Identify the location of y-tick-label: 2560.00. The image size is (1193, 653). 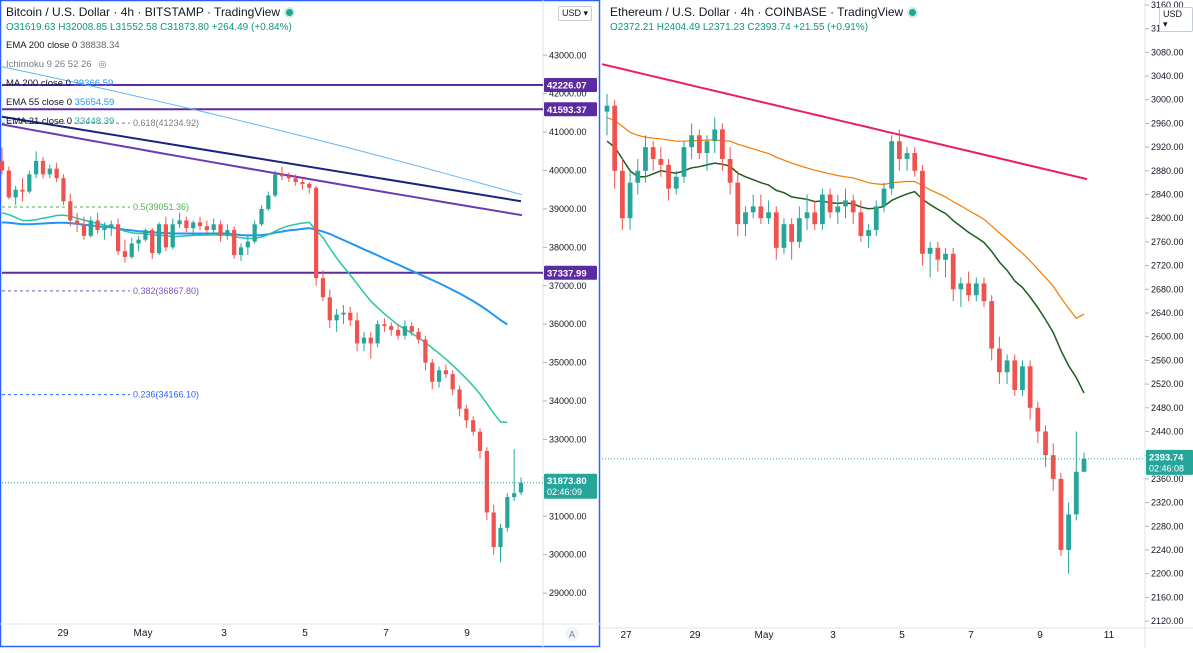
(1167, 360).